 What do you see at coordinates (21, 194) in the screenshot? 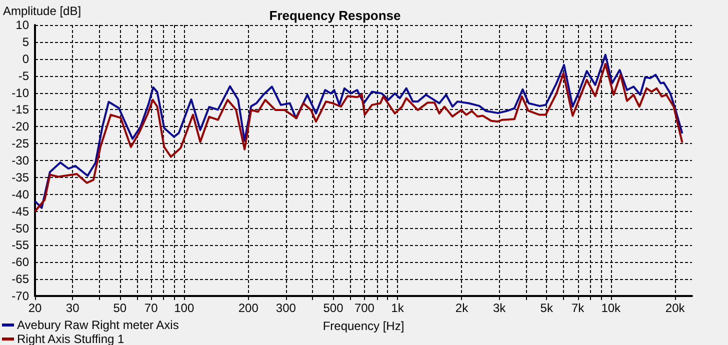
I see `y-tick-label: -40` at bounding box center [21, 194].